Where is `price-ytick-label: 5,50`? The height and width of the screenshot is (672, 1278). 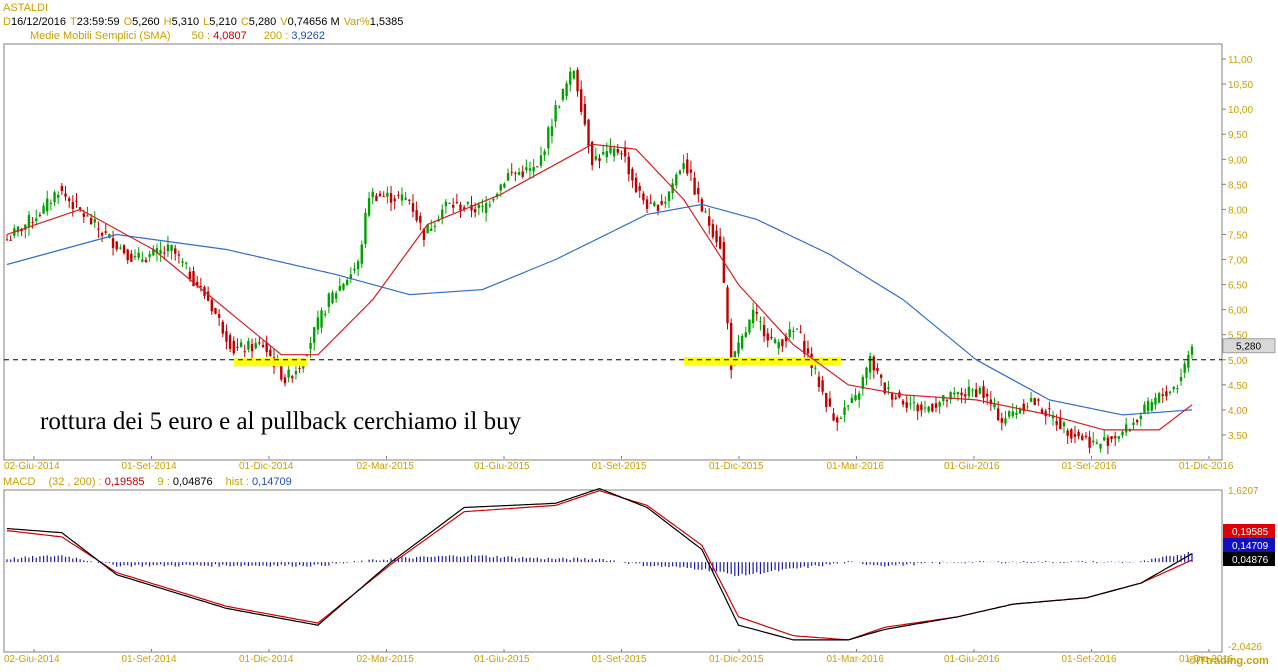 price-ytick-label: 5,50 is located at coordinates (1238, 336).